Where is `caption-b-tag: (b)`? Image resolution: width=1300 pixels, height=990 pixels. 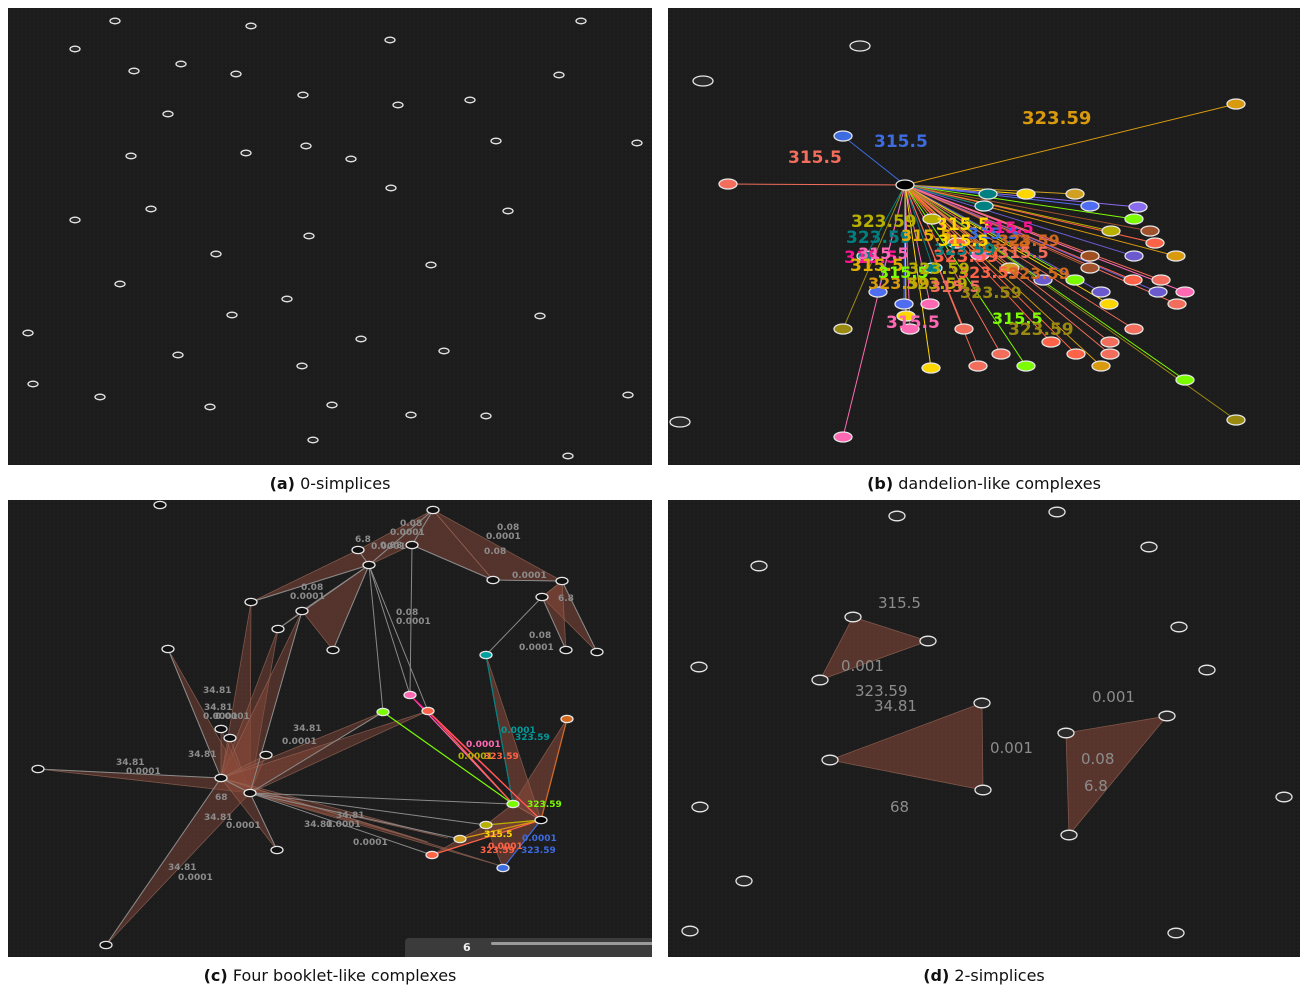
caption-b-tag: (b) is located at coordinates (880, 483).